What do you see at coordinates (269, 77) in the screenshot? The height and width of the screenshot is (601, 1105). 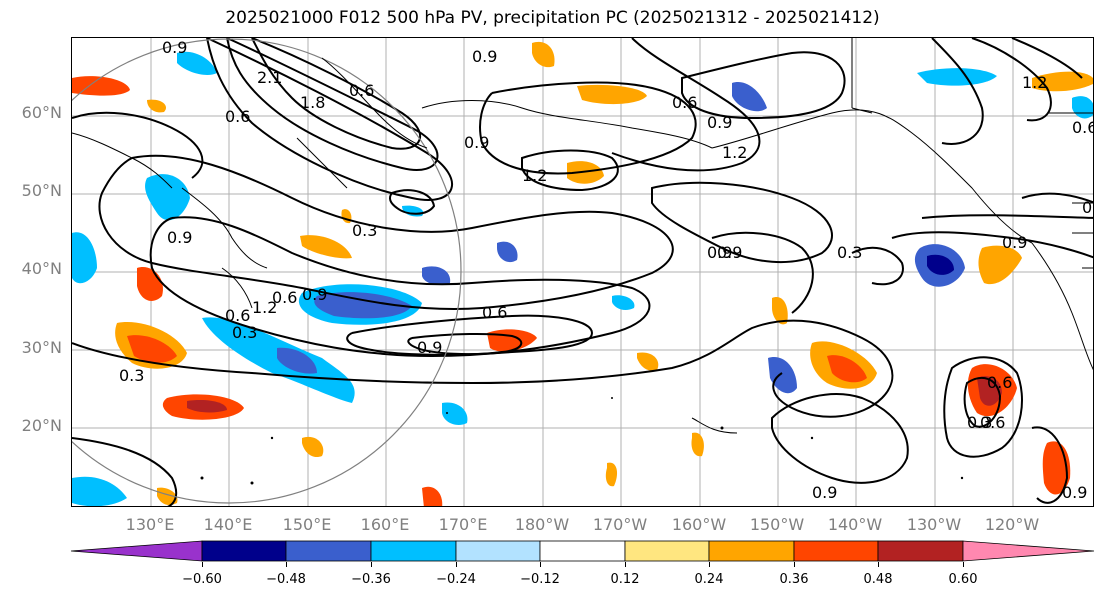 I see `contour-label: 2.1` at bounding box center [269, 77].